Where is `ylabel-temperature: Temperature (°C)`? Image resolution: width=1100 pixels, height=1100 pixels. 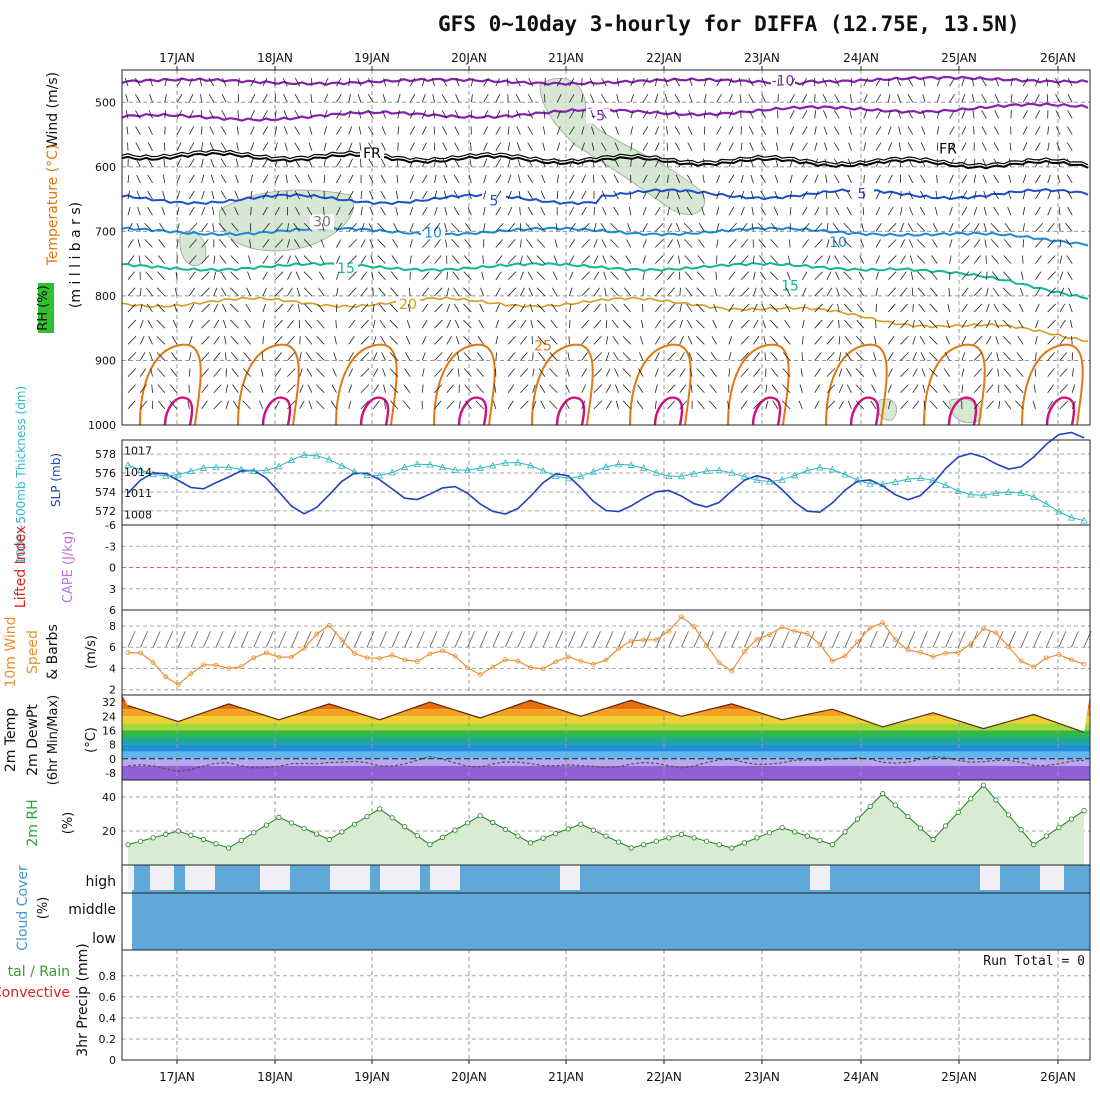 ylabel-temperature: Temperature (°C) is located at coordinates (53, 206).